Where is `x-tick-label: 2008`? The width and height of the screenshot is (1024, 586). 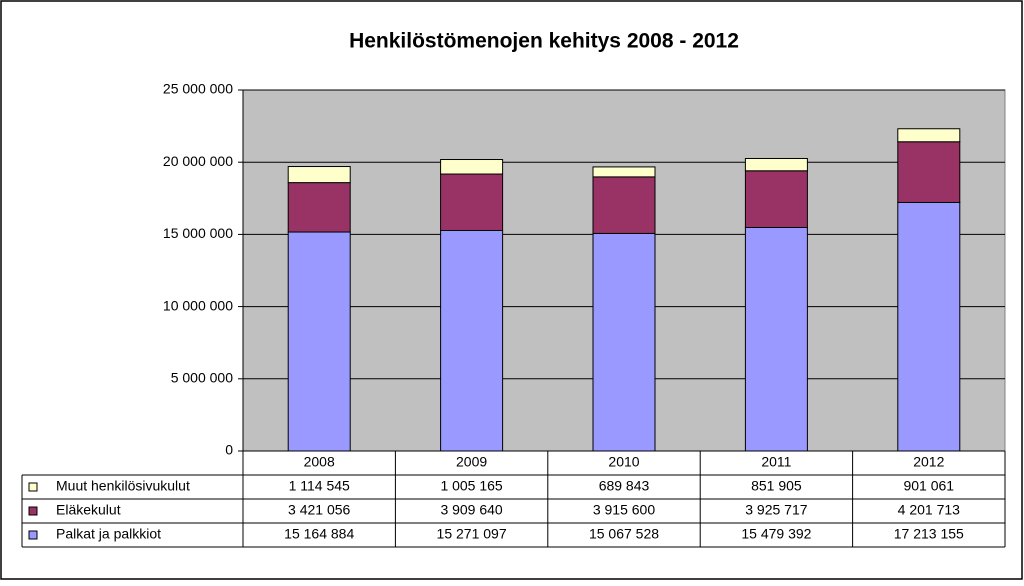
x-tick-label: 2008 is located at coordinates (319, 462).